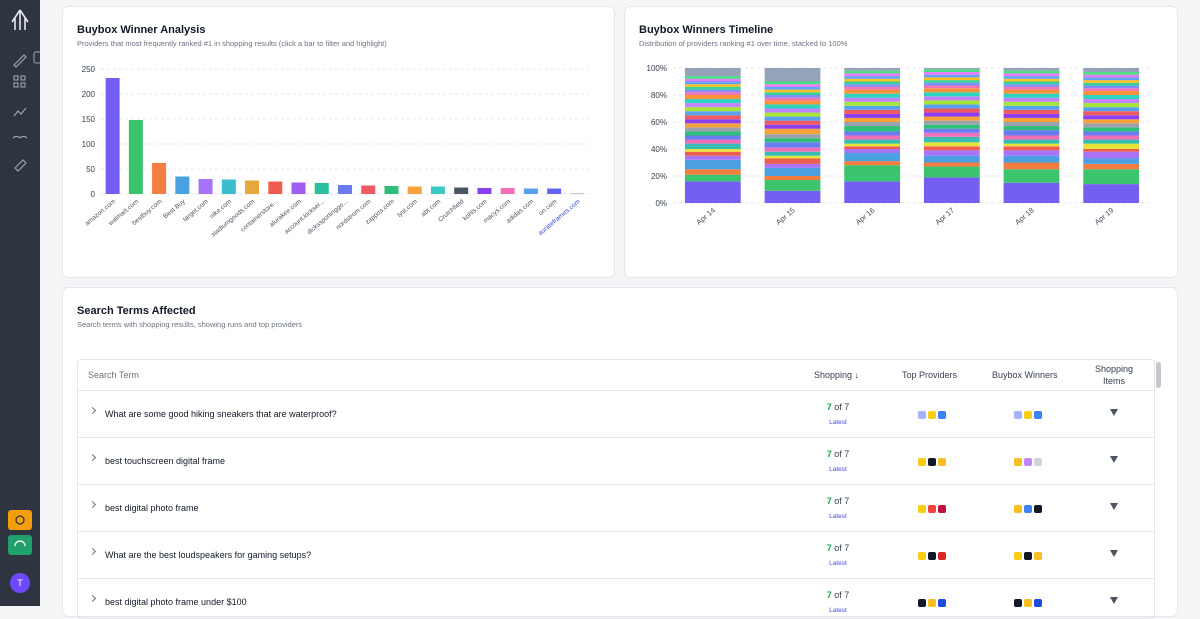  I want to click on bug-button, so click(20, 520).